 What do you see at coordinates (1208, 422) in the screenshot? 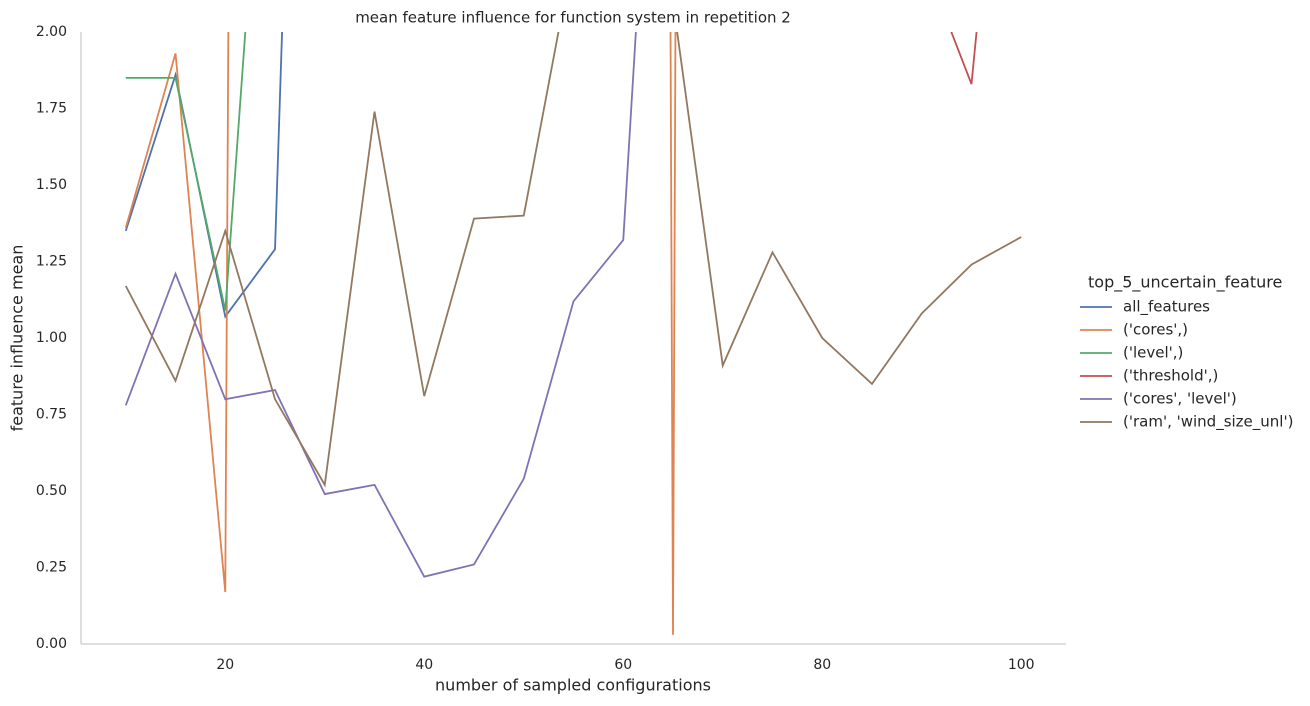
I see `legend-label: ('ram', 'wind_size_unl')` at bounding box center [1208, 422].